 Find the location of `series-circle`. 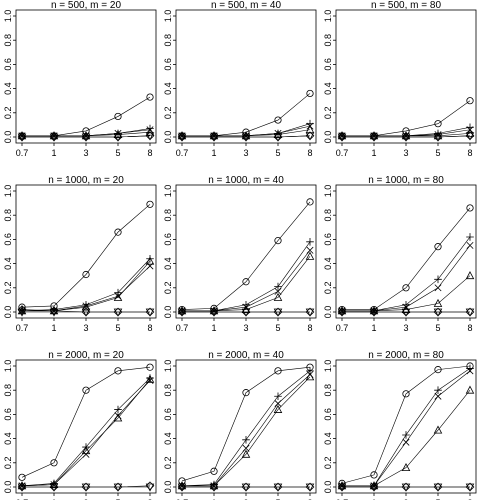

series-circle is located at coordinates (246, 256).